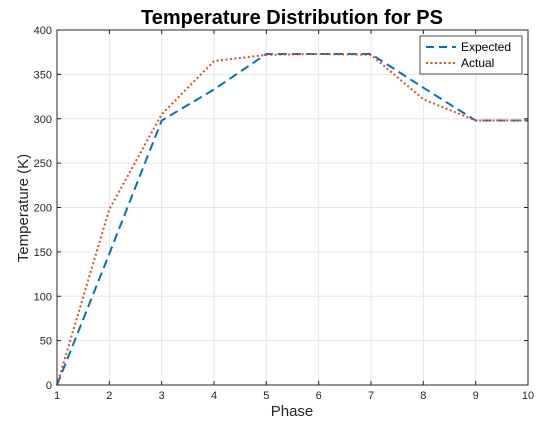  Describe the element at coordinates (162, 396) in the screenshot. I see `x-tick-label: 3` at that location.